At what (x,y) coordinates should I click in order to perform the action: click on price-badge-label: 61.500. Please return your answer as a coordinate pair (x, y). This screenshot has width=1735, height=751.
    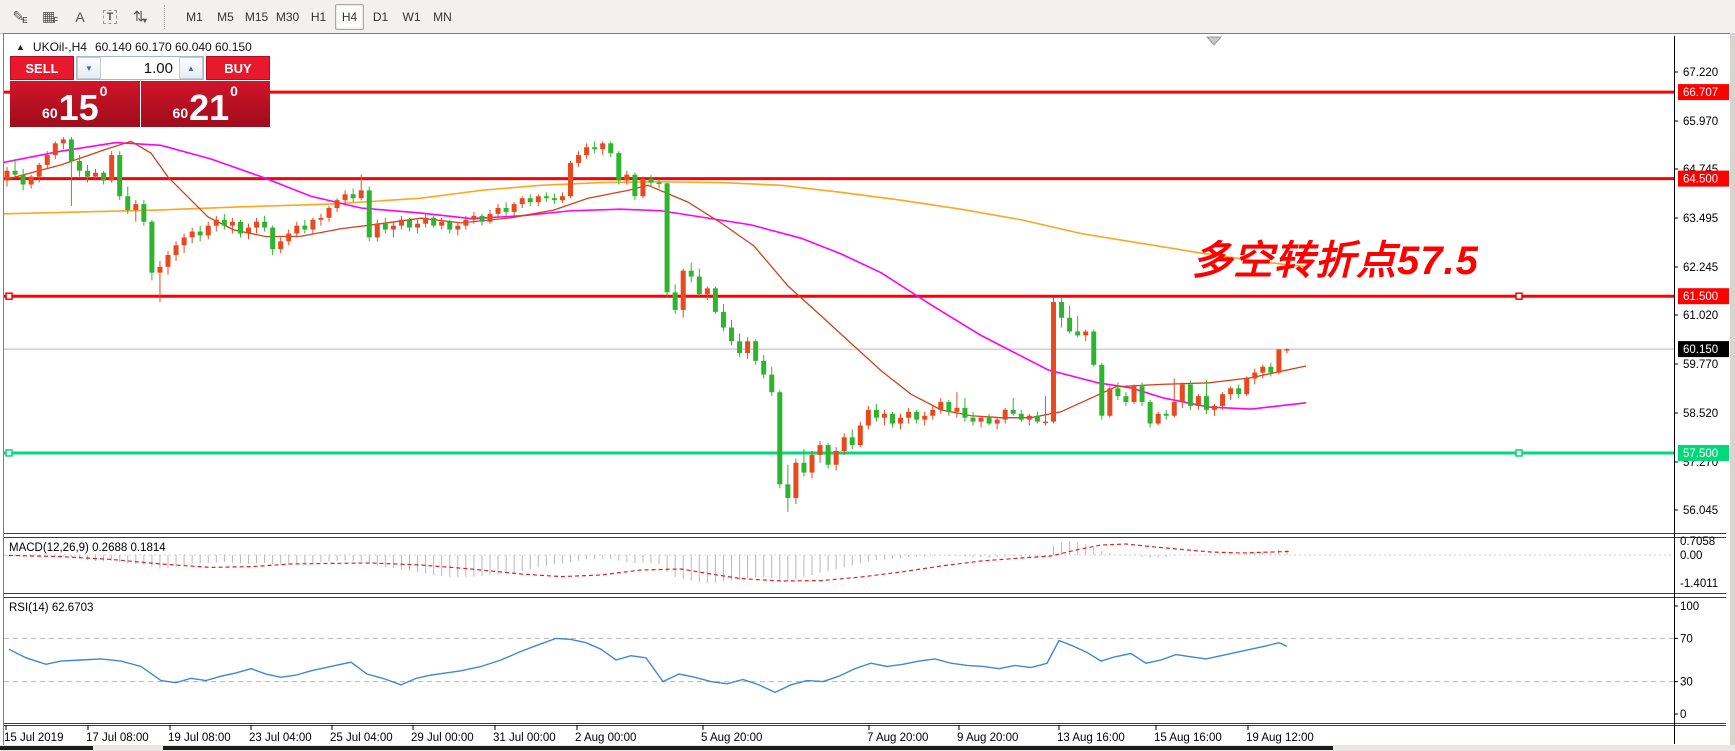
    Looking at the image, I should click on (1700, 297).